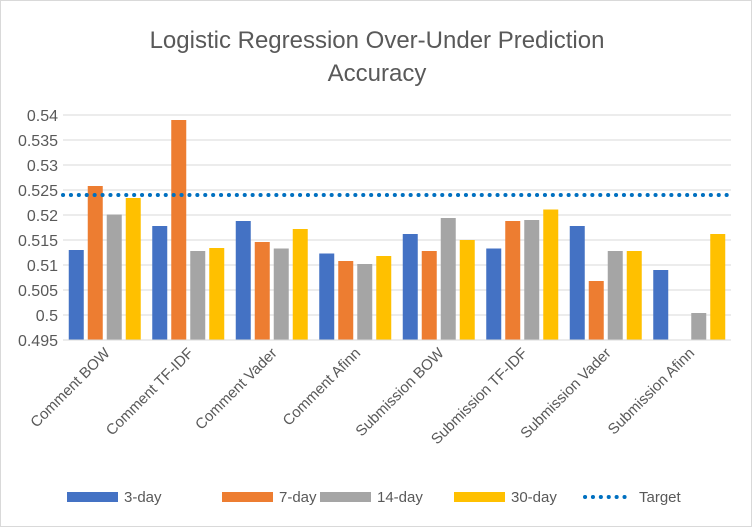 This screenshot has height=527, width=752. I want to click on category-label: Submission Vader, so click(565, 393).